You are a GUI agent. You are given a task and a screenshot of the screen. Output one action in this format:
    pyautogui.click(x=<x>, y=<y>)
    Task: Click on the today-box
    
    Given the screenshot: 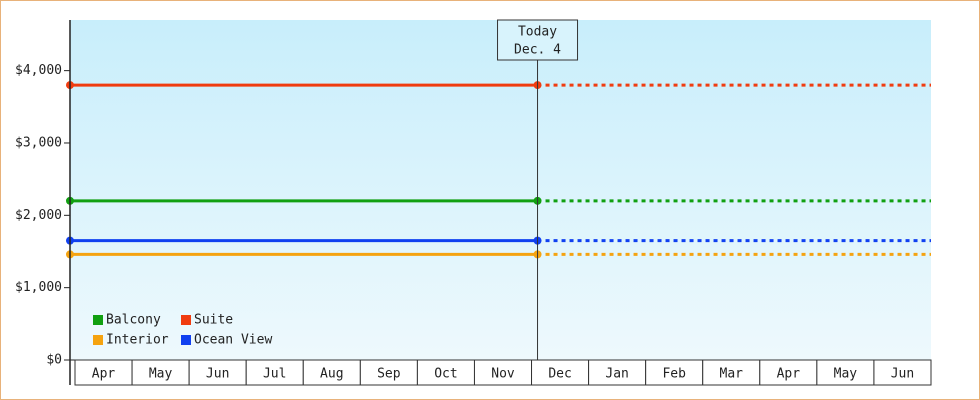 What is the action you would take?
    pyautogui.click(x=538, y=40)
    